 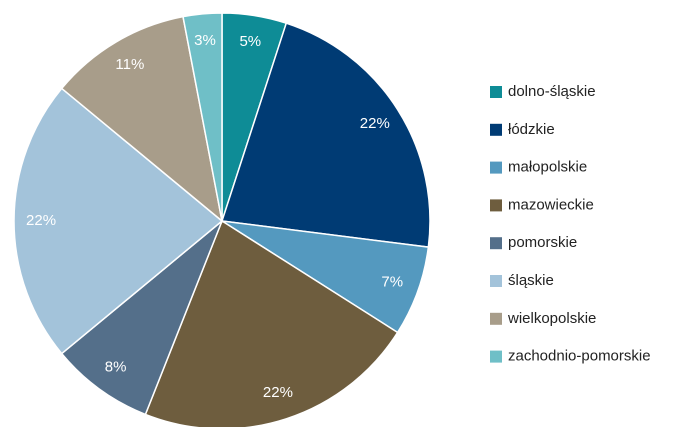 I want to click on data-label: 8%, so click(x=116, y=366).